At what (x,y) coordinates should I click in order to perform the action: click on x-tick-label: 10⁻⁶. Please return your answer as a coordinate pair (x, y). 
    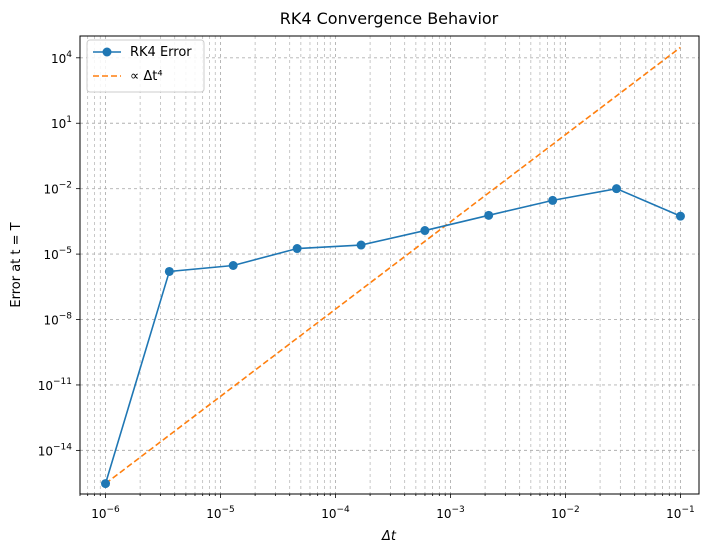
    Looking at the image, I should click on (105, 513).